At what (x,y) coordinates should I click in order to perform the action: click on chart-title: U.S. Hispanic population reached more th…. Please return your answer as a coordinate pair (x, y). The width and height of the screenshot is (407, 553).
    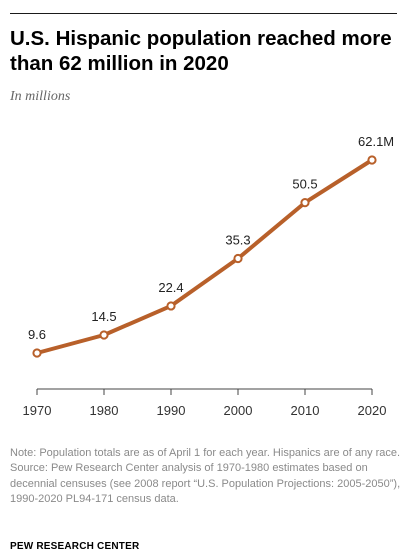
    Looking at the image, I should click on (201, 51).